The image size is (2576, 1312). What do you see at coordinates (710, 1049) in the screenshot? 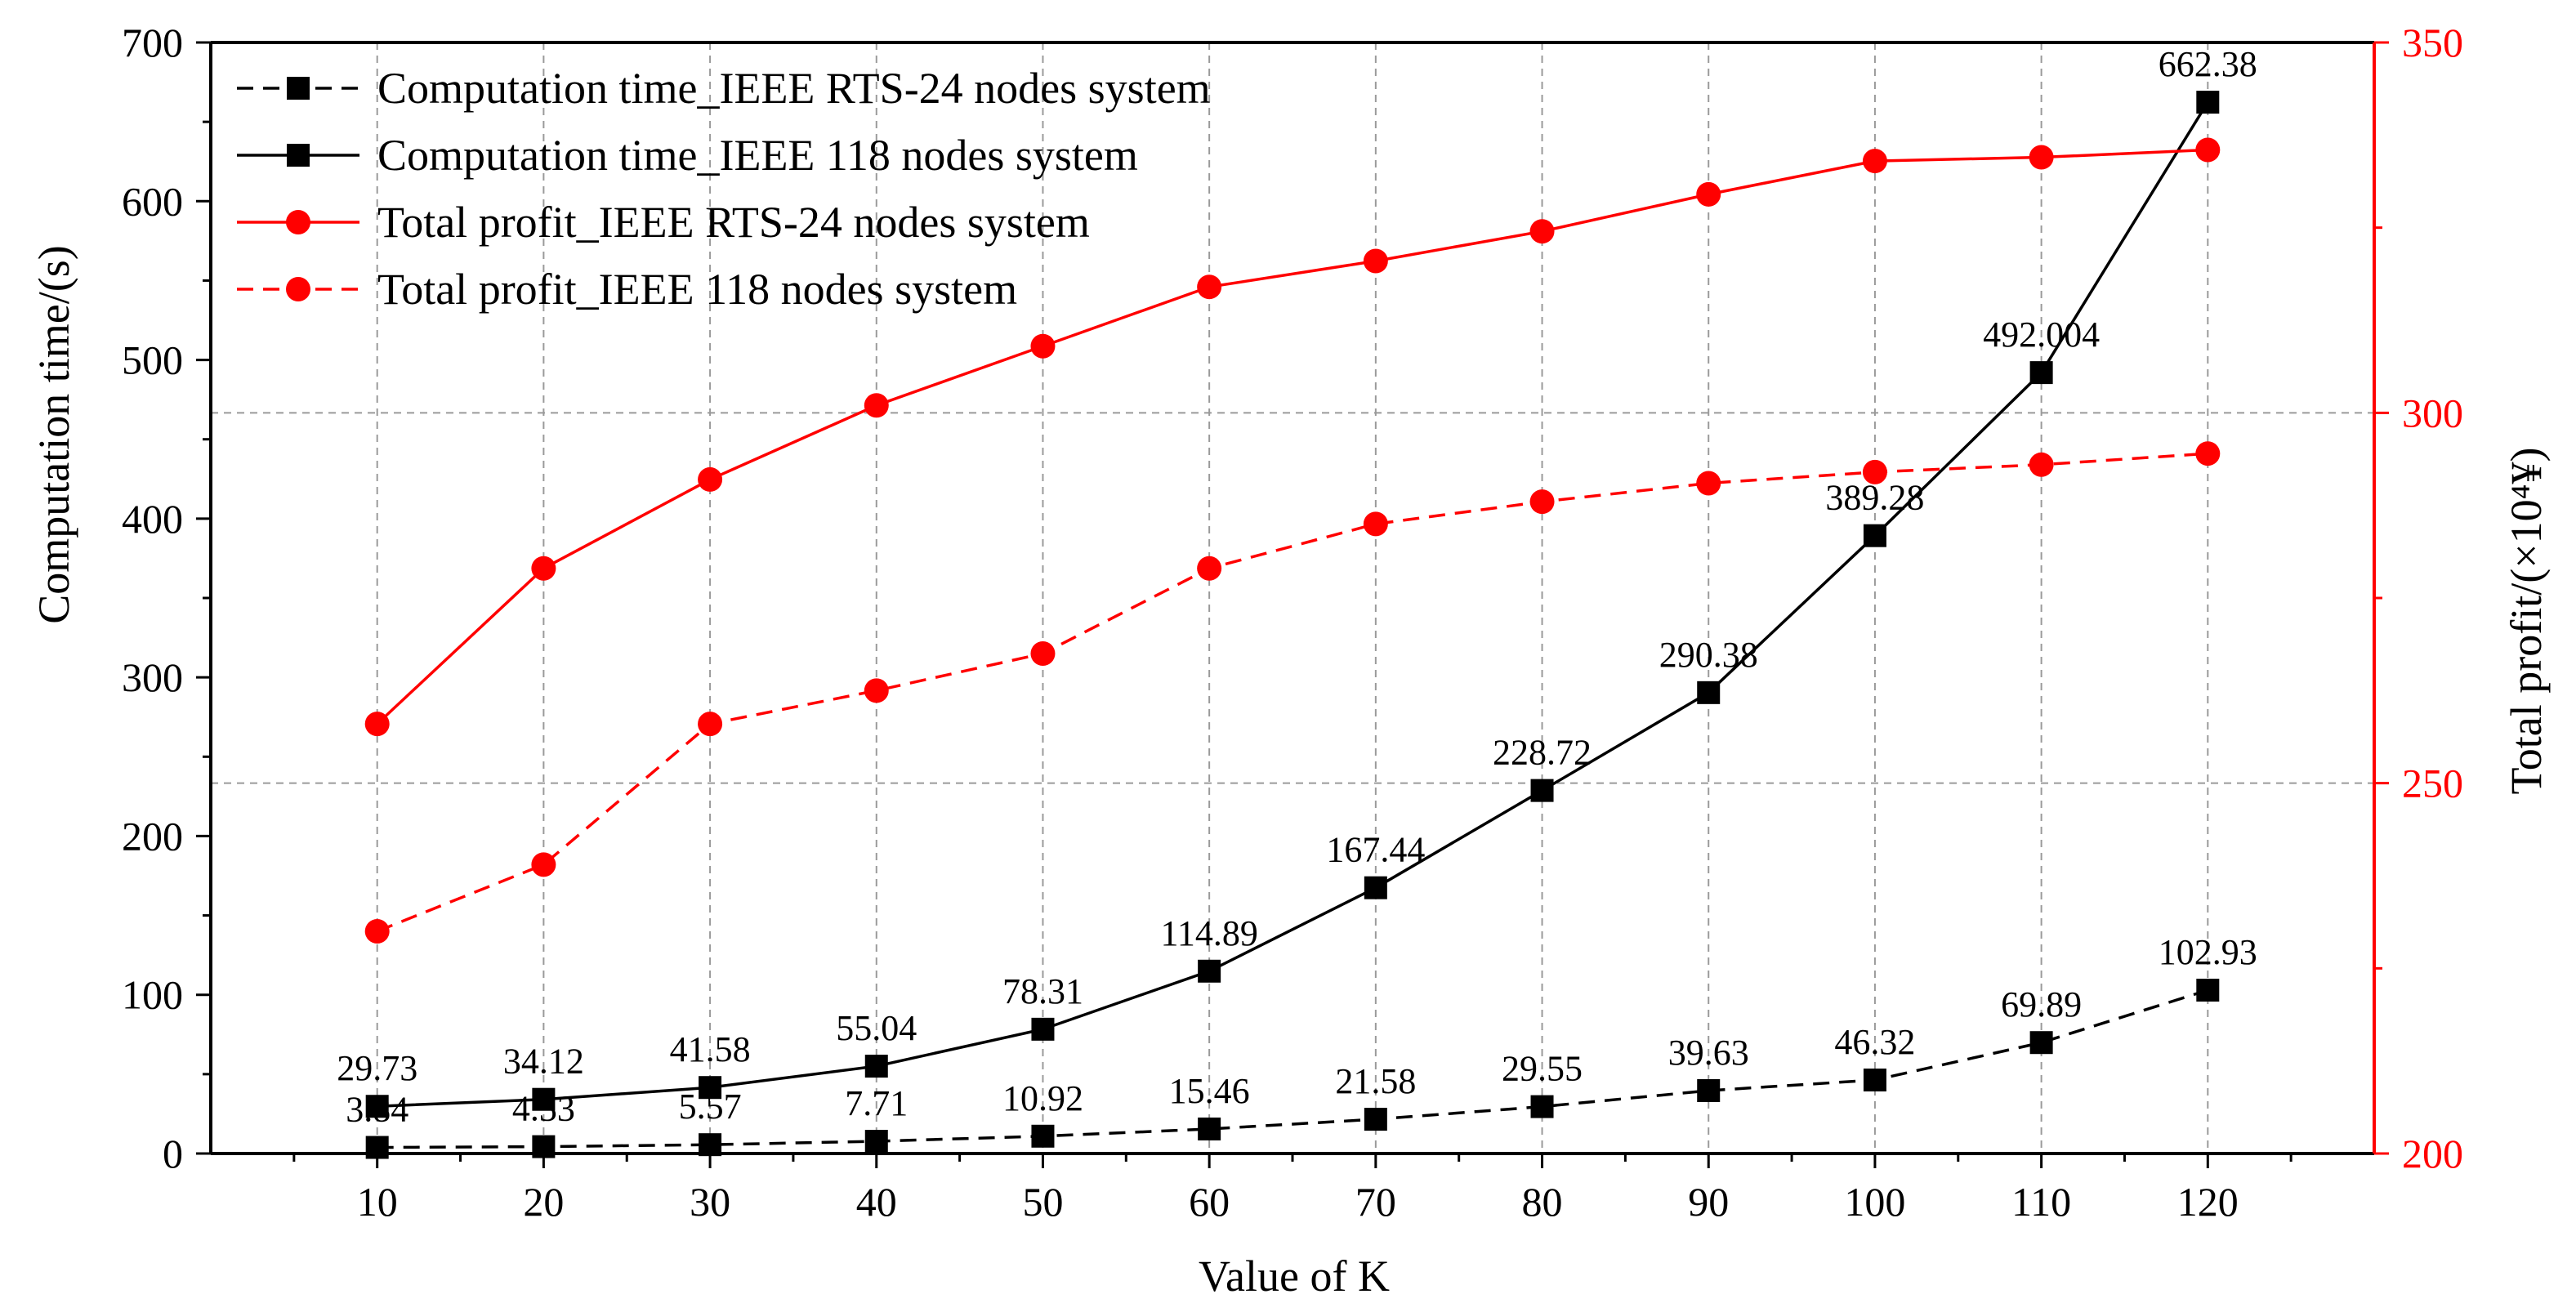
I see `data-label: 41.58` at bounding box center [710, 1049].